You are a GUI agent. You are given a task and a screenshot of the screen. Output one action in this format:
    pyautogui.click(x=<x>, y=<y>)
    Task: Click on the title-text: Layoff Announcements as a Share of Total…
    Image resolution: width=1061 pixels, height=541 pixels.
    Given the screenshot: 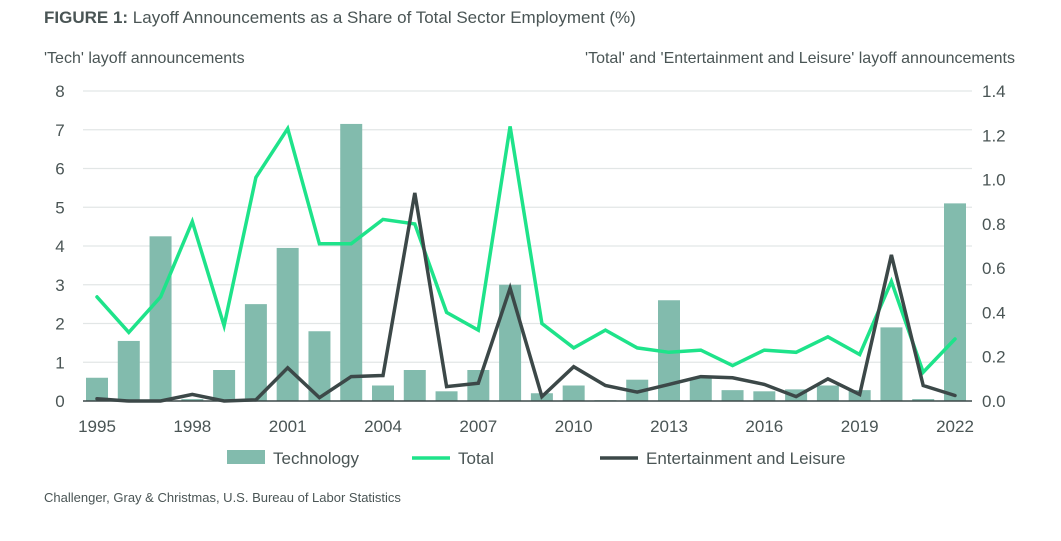 What is the action you would take?
    pyautogui.click(x=384, y=17)
    